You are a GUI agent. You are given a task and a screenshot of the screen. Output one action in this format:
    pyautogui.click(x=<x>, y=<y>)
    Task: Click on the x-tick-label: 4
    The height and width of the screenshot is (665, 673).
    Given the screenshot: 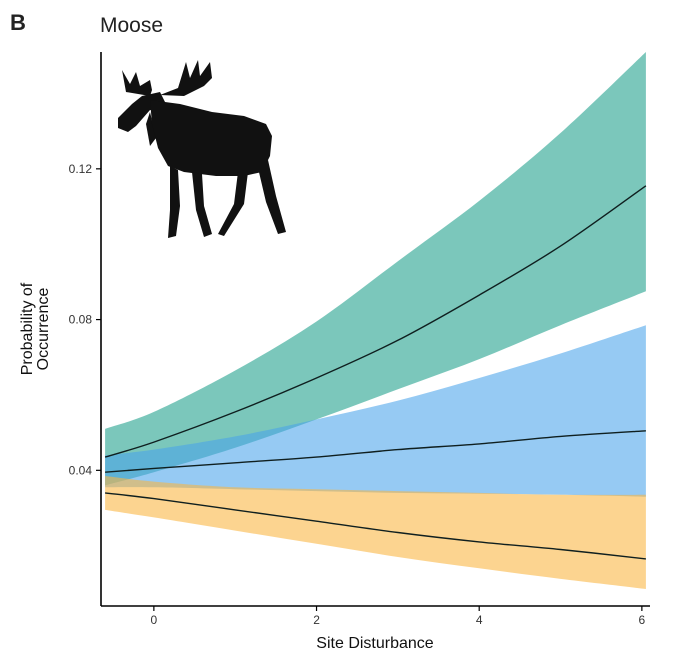 What is the action you would take?
    pyautogui.click(x=479, y=620)
    